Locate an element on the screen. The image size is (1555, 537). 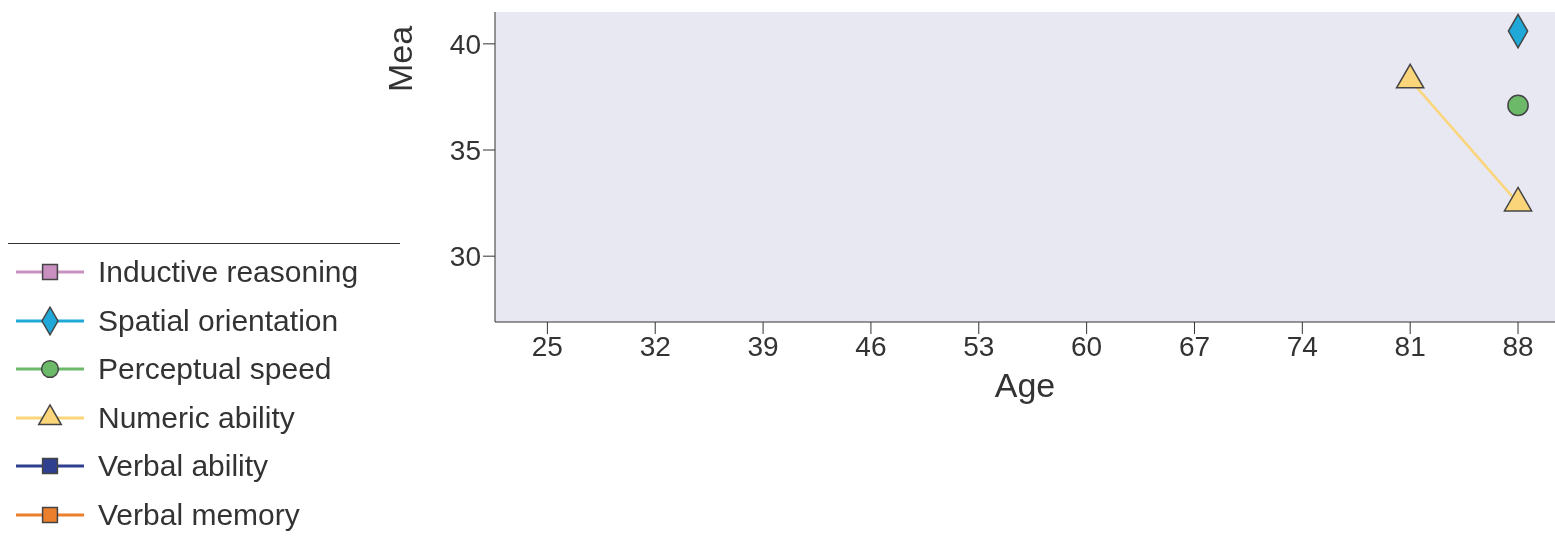
x-tick-label: 67 is located at coordinates (1194, 346).